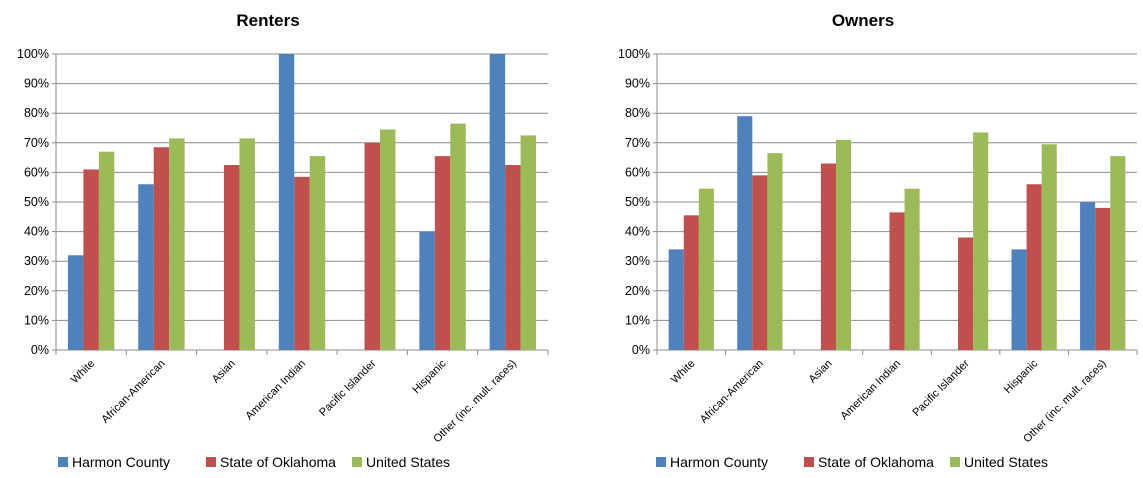 The image size is (1143, 478). Describe the element at coordinates (475, 402) in the screenshot. I see `x-tick-label: Other (inc. mult. races)` at that location.